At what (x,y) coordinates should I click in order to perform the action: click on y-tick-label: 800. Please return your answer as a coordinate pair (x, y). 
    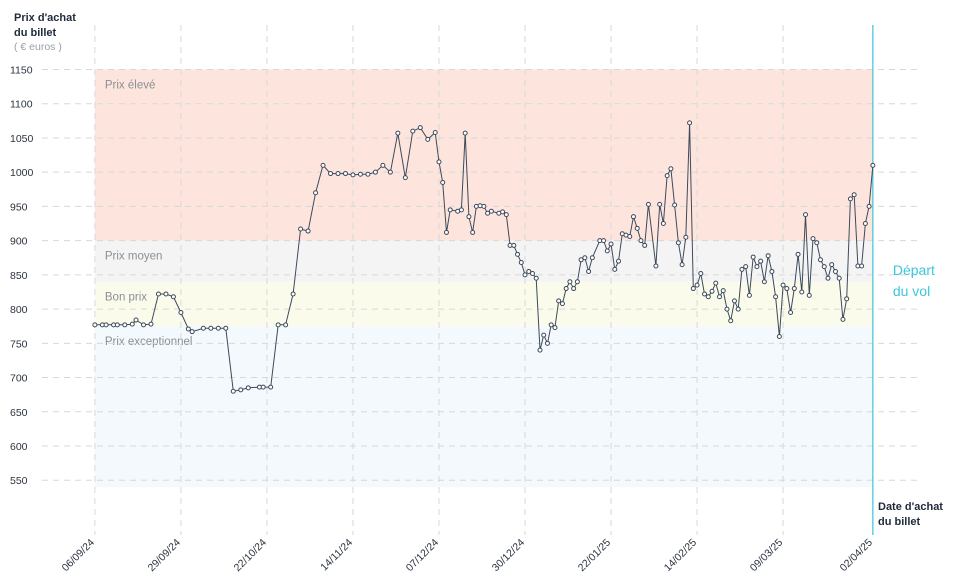
    Looking at the image, I should click on (19, 310).